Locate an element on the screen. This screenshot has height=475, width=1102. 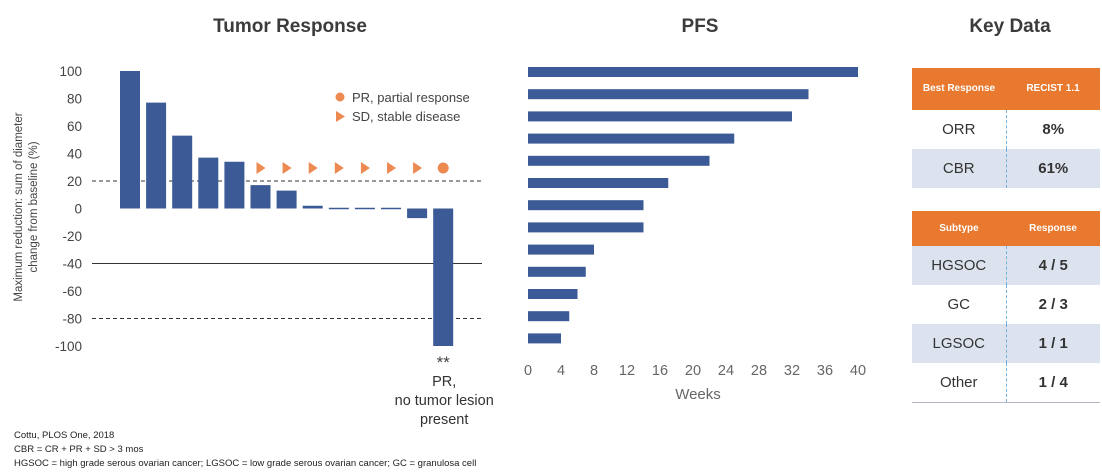
row-label: LGSOC is located at coordinates (959, 343).